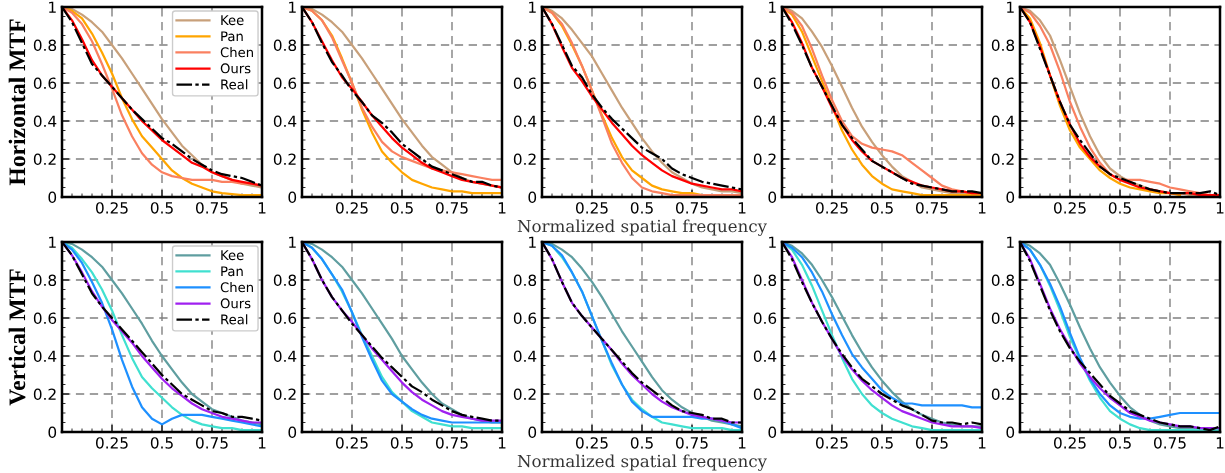 Image resolution: width=1225 pixels, height=473 pixels. Describe the element at coordinates (236, 52) in the screenshot. I see `legend-label: Chen` at that location.